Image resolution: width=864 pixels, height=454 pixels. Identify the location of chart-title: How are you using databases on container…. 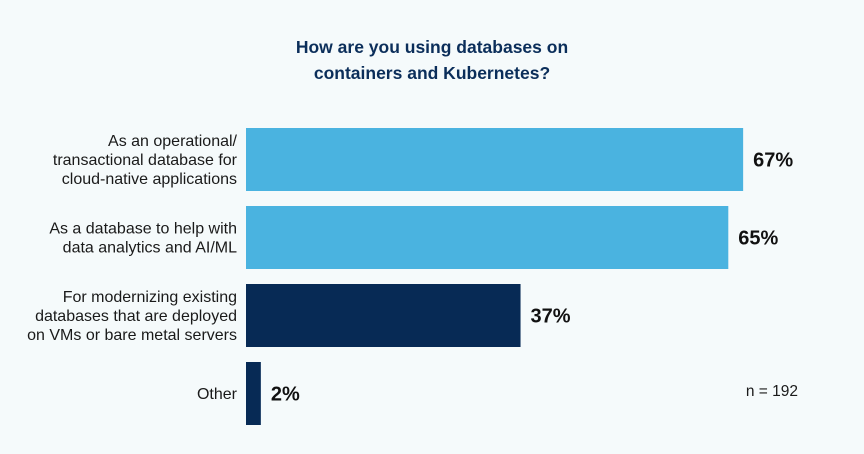
(432, 60).